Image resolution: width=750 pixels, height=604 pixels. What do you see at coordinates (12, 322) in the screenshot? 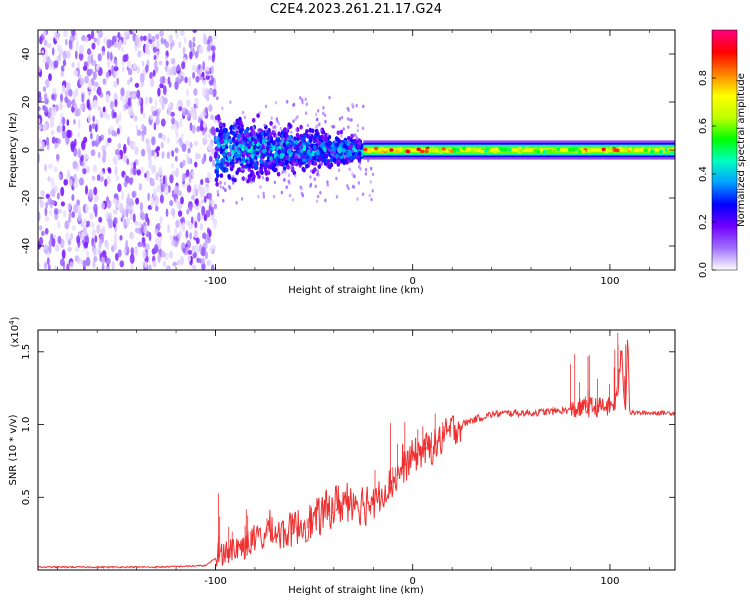
I see `snr-multiplier-exp: 4` at bounding box center [12, 322].